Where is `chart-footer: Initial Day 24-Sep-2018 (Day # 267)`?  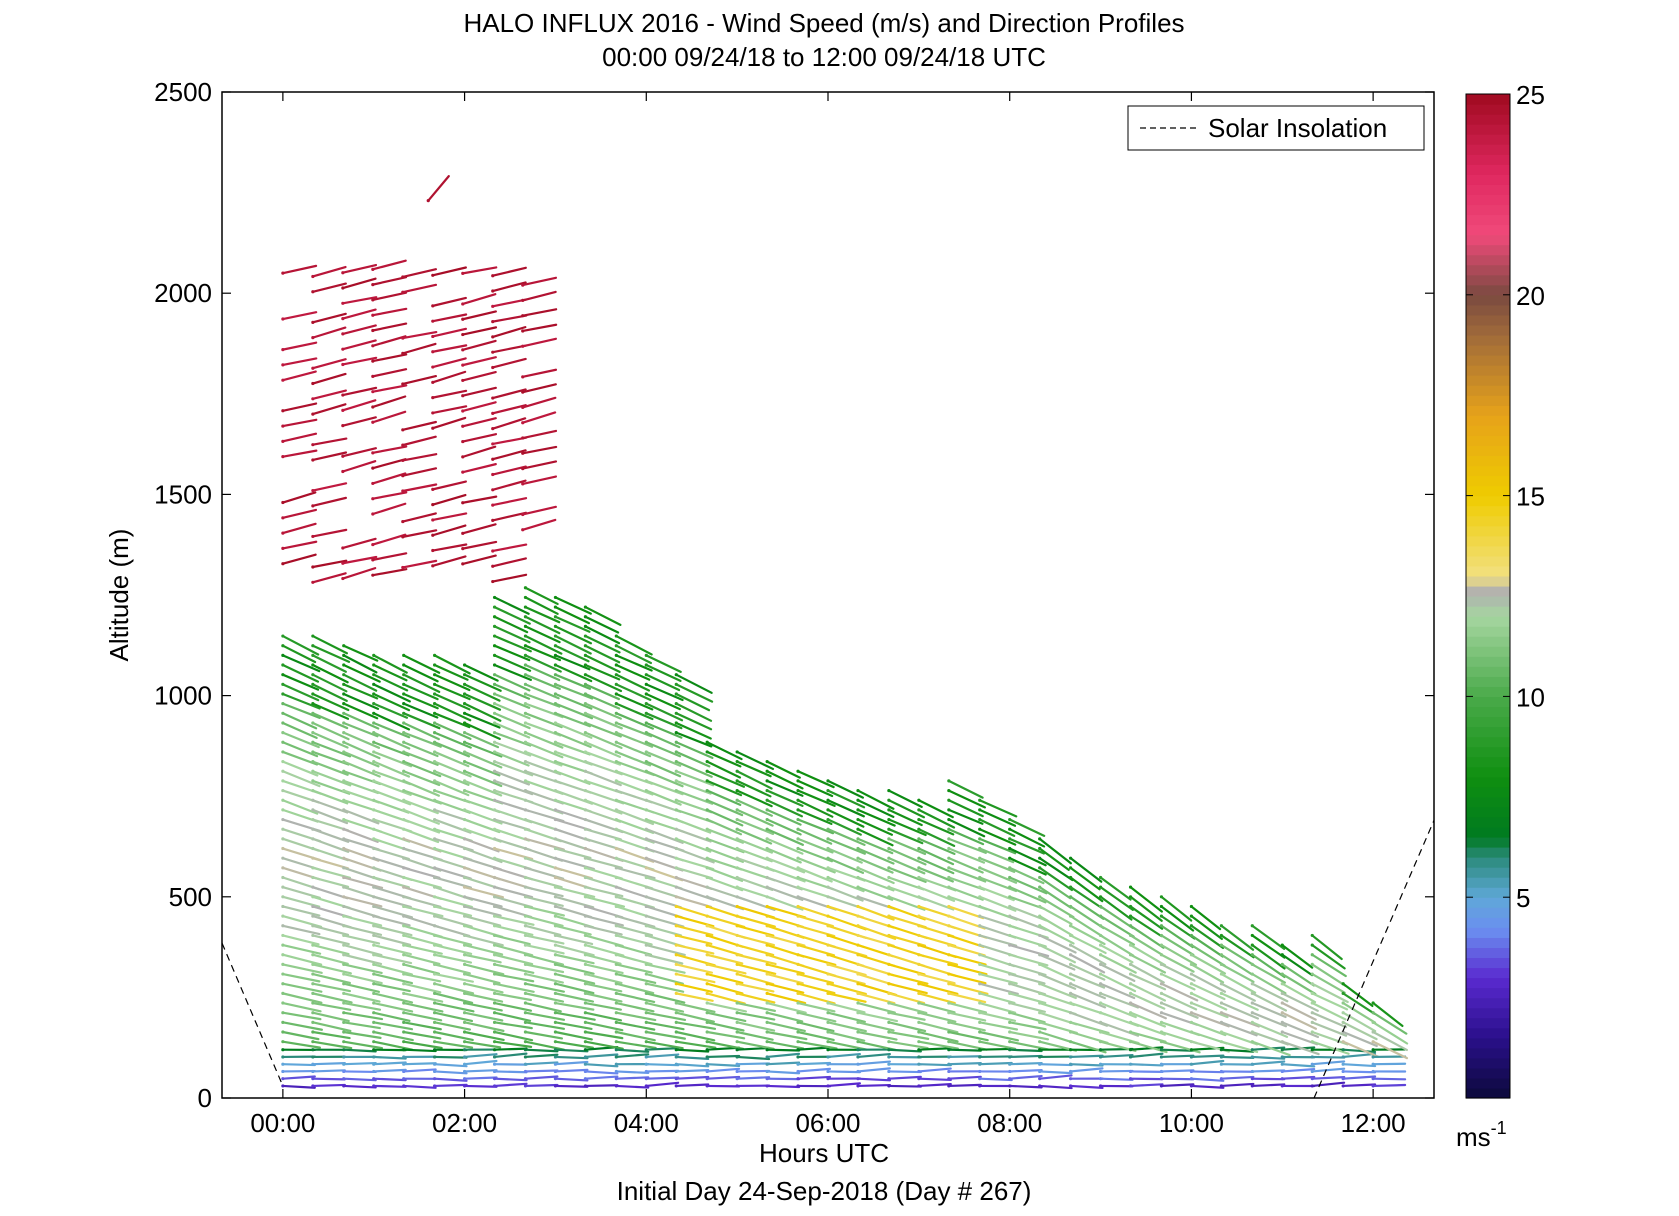 chart-footer: Initial Day 24-Sep-2018 (Day # 267) is located at coordinates (824, 1191).